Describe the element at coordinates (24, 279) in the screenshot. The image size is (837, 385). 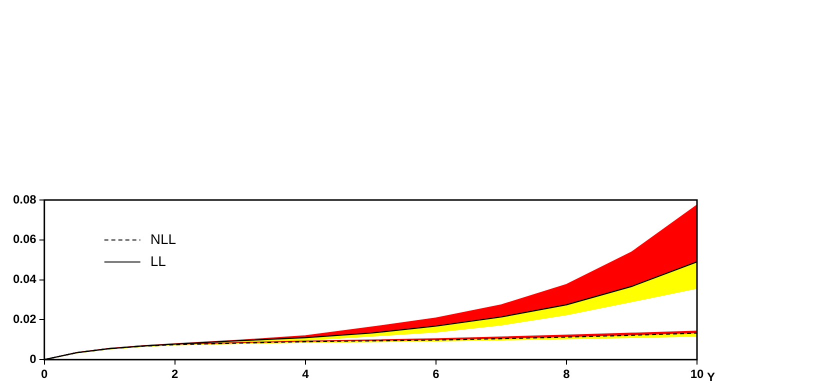
I see `y-tick-label: 0.04` at that location.